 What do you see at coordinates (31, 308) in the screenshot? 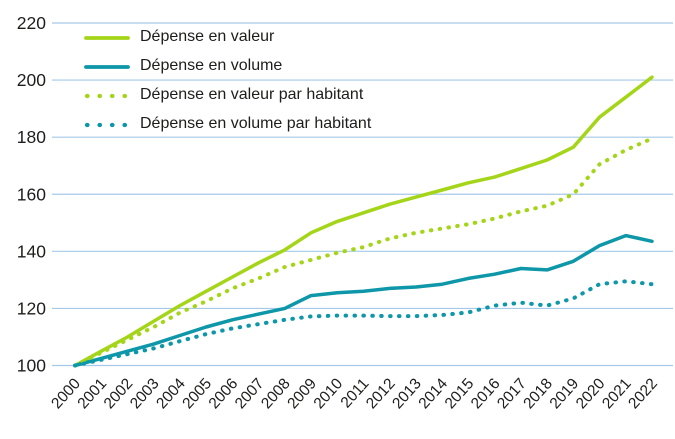
I see `y-tick-label: 120` at bounding box center [31, 308].